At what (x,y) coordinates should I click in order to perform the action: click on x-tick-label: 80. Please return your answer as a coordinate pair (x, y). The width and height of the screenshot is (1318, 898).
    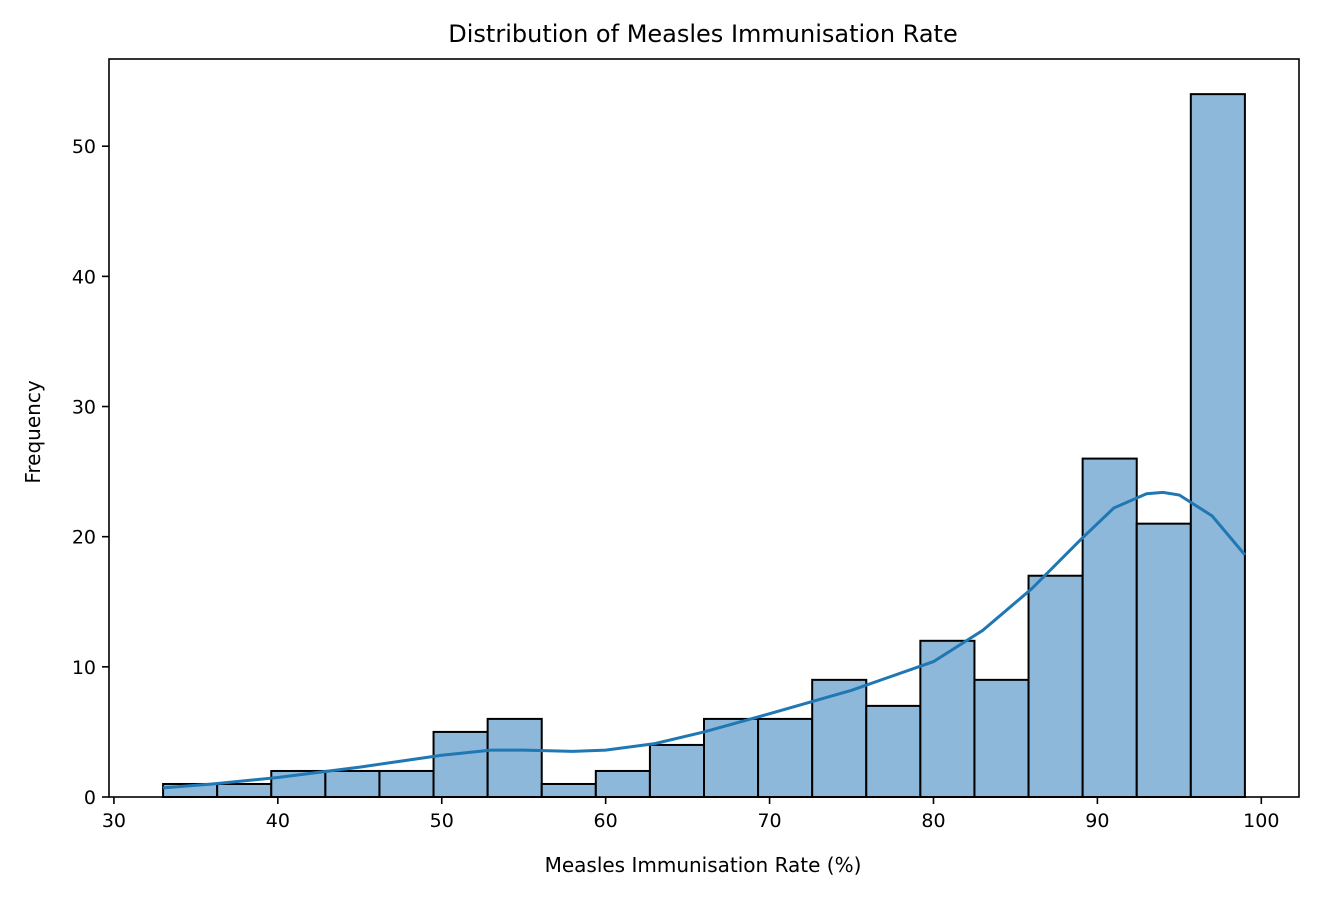
    Looking at the image, I should click on (933, 821).